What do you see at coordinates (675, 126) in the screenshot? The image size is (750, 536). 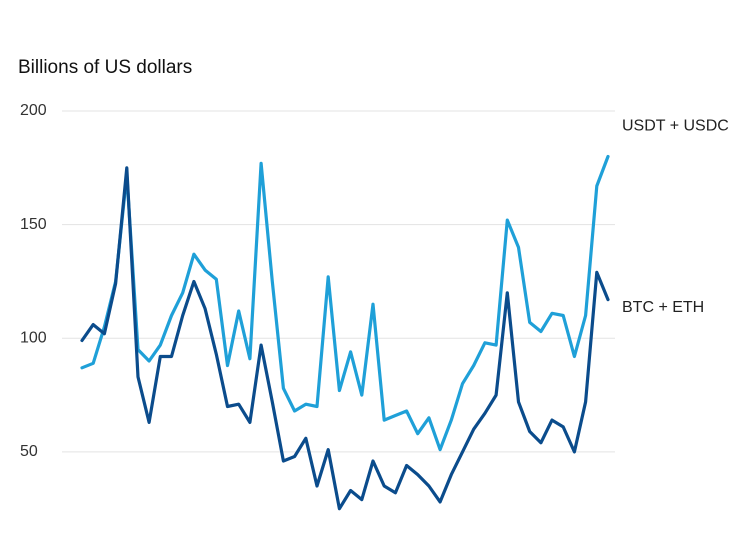 I see `series-label: USDT + USDC` at bounding box center [675, 126].